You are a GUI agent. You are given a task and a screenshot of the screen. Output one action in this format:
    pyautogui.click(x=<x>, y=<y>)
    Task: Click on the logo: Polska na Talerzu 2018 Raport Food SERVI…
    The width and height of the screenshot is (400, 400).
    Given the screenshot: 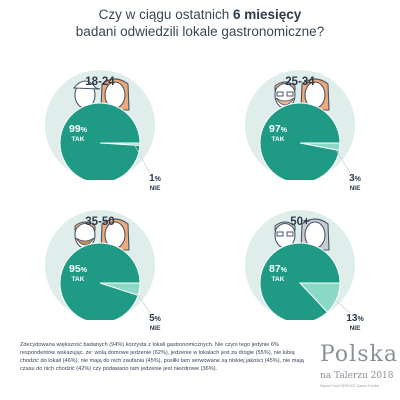 What is the action you would take?
    pyautogui.click(x=355, y=367)
    